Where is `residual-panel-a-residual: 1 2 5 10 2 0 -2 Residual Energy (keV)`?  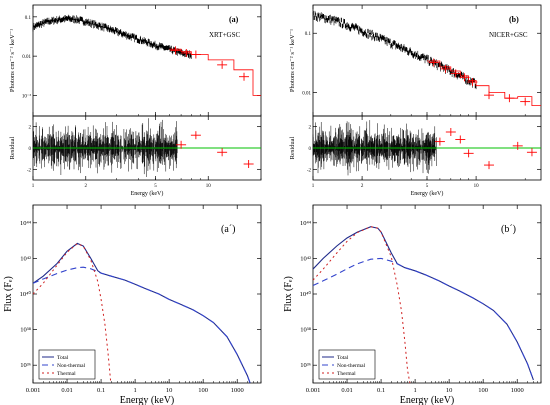
residual-panel-a-residual: 1 2 5 10 2 0 -2 Residual Energy (keV) is located at coordinates (135, 156).